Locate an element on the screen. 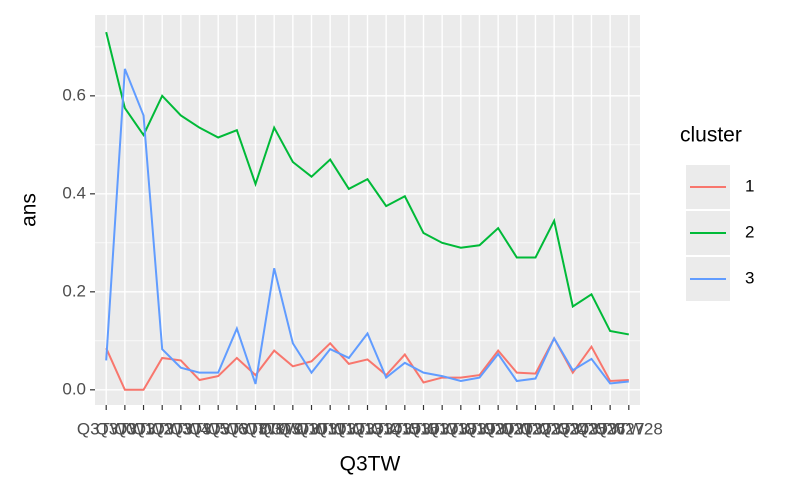 The height and width of the screenshot is (494, 800). x-tick-label: Q3TW25 is located at coordinates (573, 428).